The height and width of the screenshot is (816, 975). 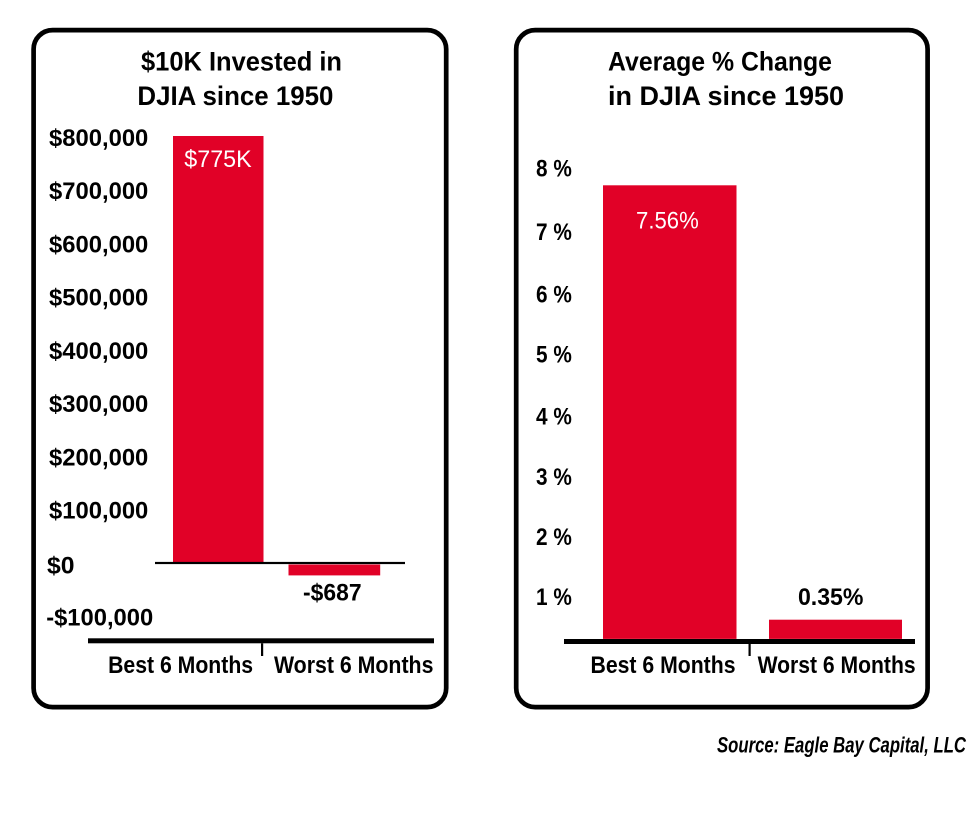 What do you see at coordinates (667, 221) in the screenshot?
I see `svg-text: 7.56%` at bounding box center [667, 221].